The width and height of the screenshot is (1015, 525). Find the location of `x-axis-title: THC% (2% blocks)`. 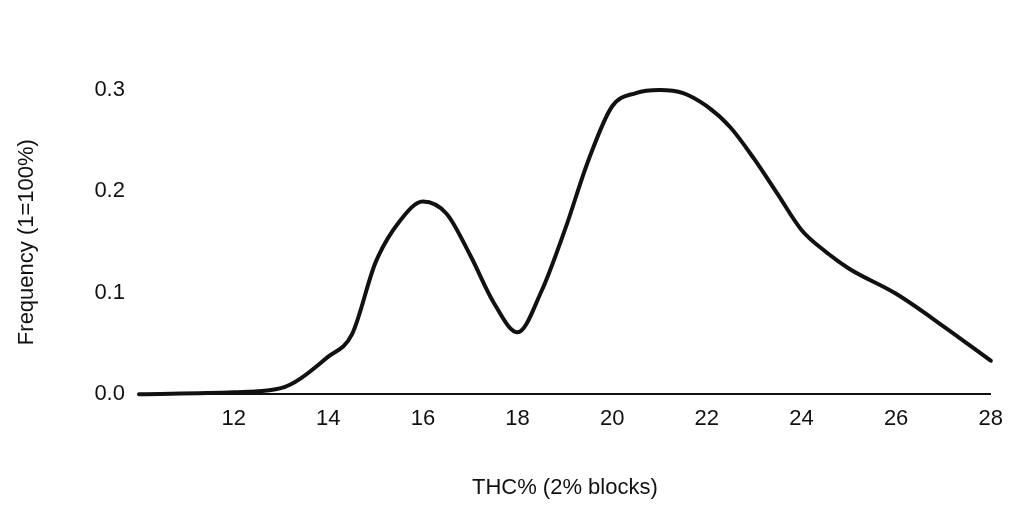

x-axis-title: THC% (2% blocks) is located at coordinates (564, 486).